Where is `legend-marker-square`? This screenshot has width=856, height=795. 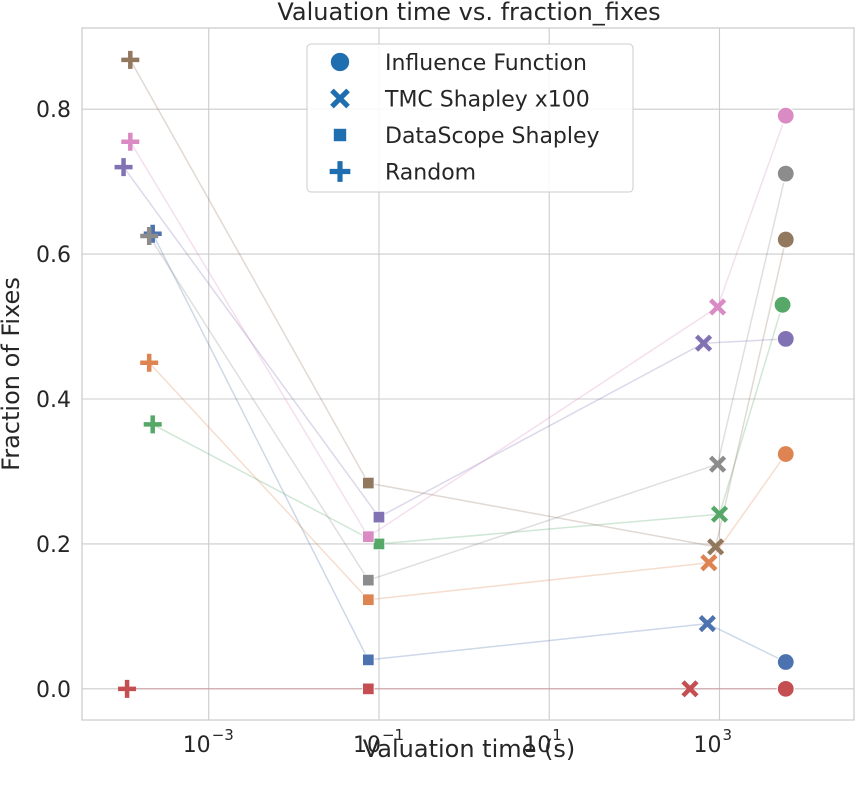
legend-marker-square is located at coordinates (340, 135).